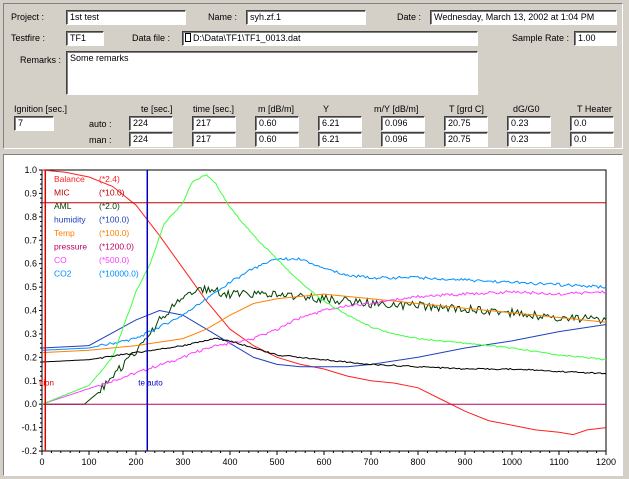  What do you see at coordinates (277, 139) in the screenshot?
I see `m-man-field: 0.60` at bounding box center [277, 139].